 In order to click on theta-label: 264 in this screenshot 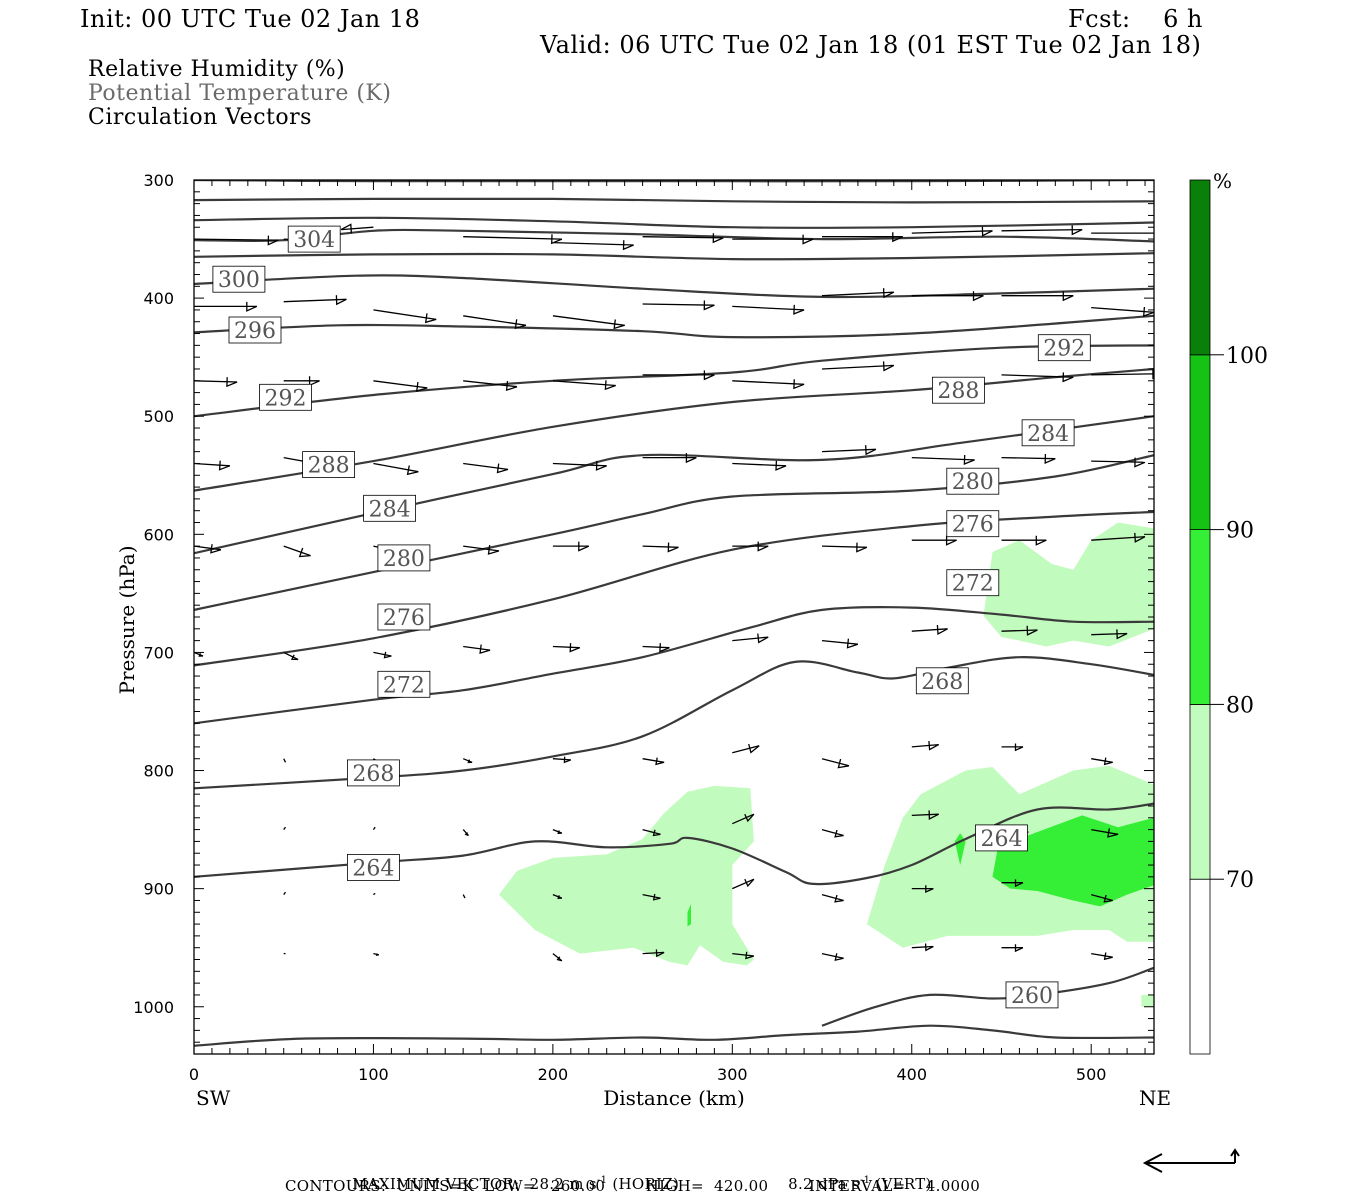, I will do `click(1001, 838)`.